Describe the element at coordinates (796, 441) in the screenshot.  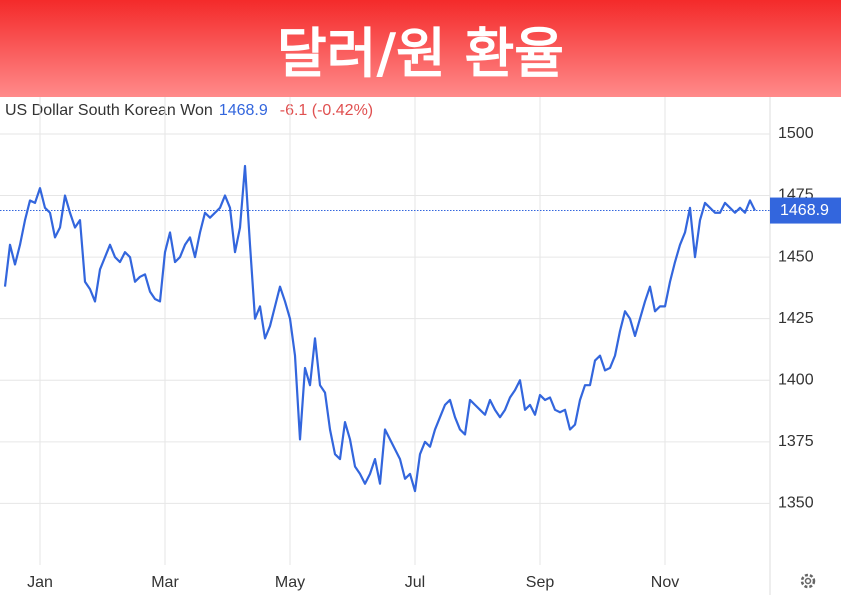
I see `y-tick-label: 1375` at that location.